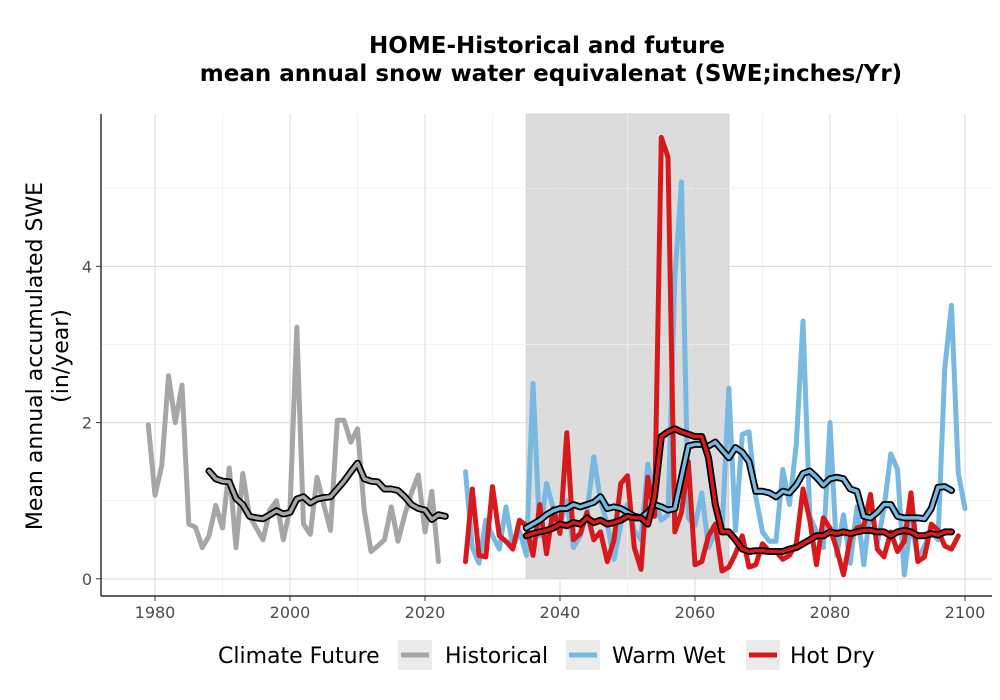 This screenshot has height=700, width=1000. Describe the element at coordinates (832, 656) in the screenshot. I see `legend-label-hot-dry: Hot Dry` at that location.